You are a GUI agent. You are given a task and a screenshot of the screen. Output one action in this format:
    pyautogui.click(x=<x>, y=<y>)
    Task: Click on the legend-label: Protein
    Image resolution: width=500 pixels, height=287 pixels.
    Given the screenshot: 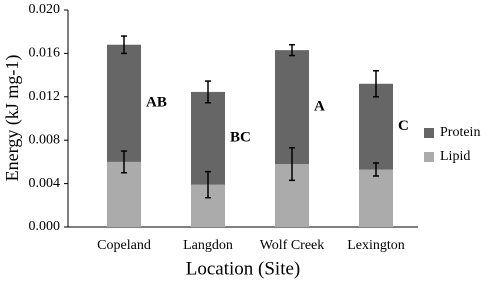 What is the action you would take?
    pyautogui.click(x=460, y=132)
    